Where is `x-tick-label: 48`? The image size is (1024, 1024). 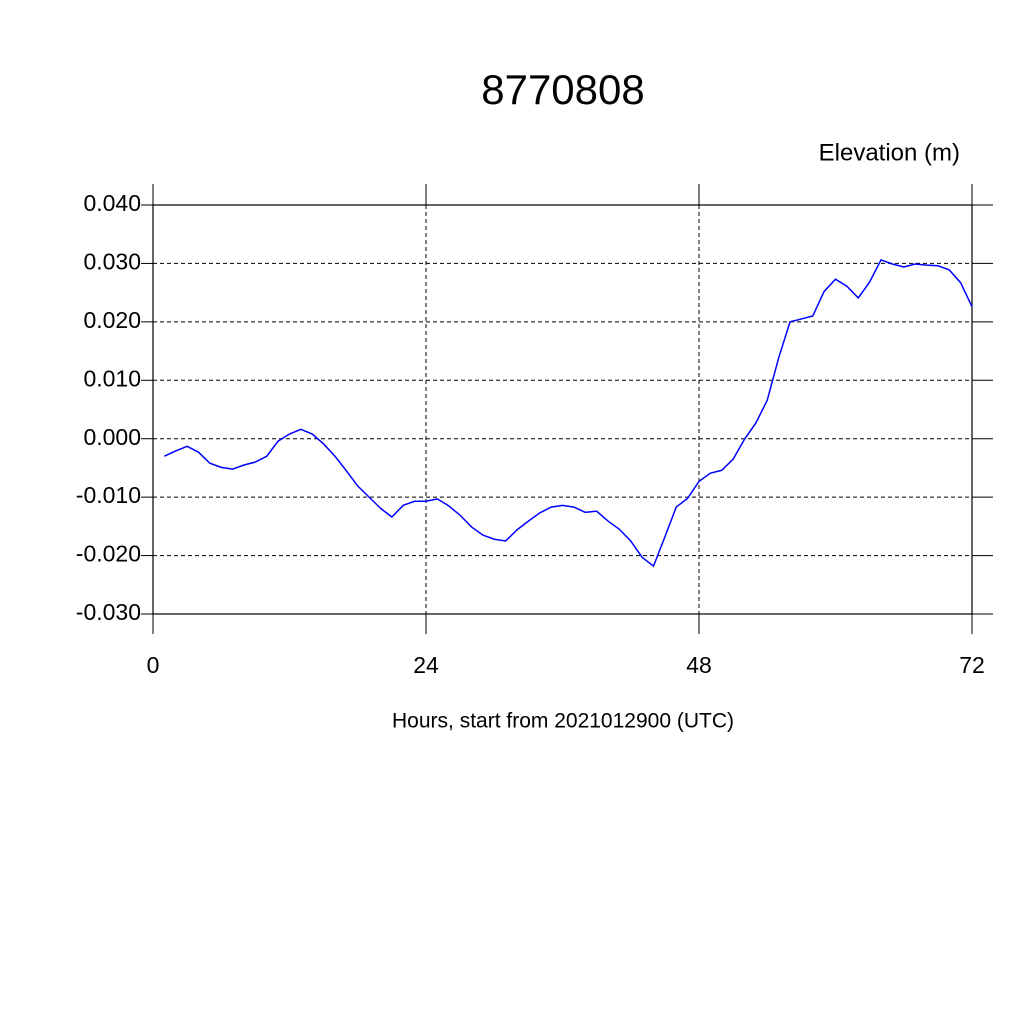 x-tick-label: 48 is located at coordinates (699, 665).